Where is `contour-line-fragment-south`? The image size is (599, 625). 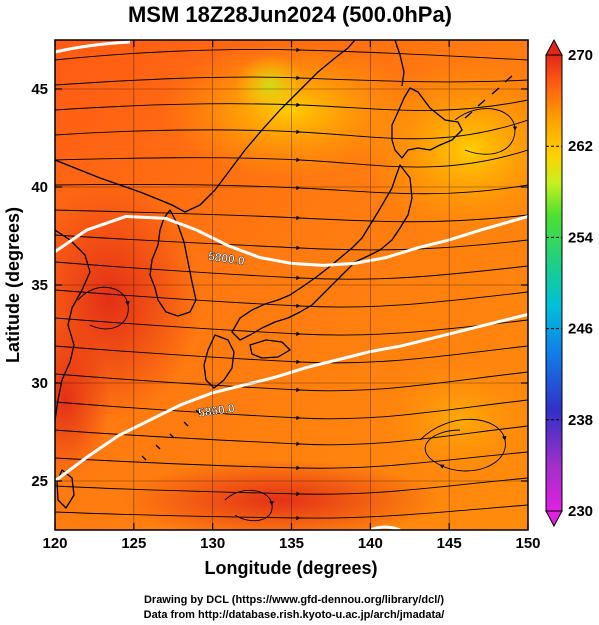
contour-line-fragment-south is located at coordinates (385, 527).